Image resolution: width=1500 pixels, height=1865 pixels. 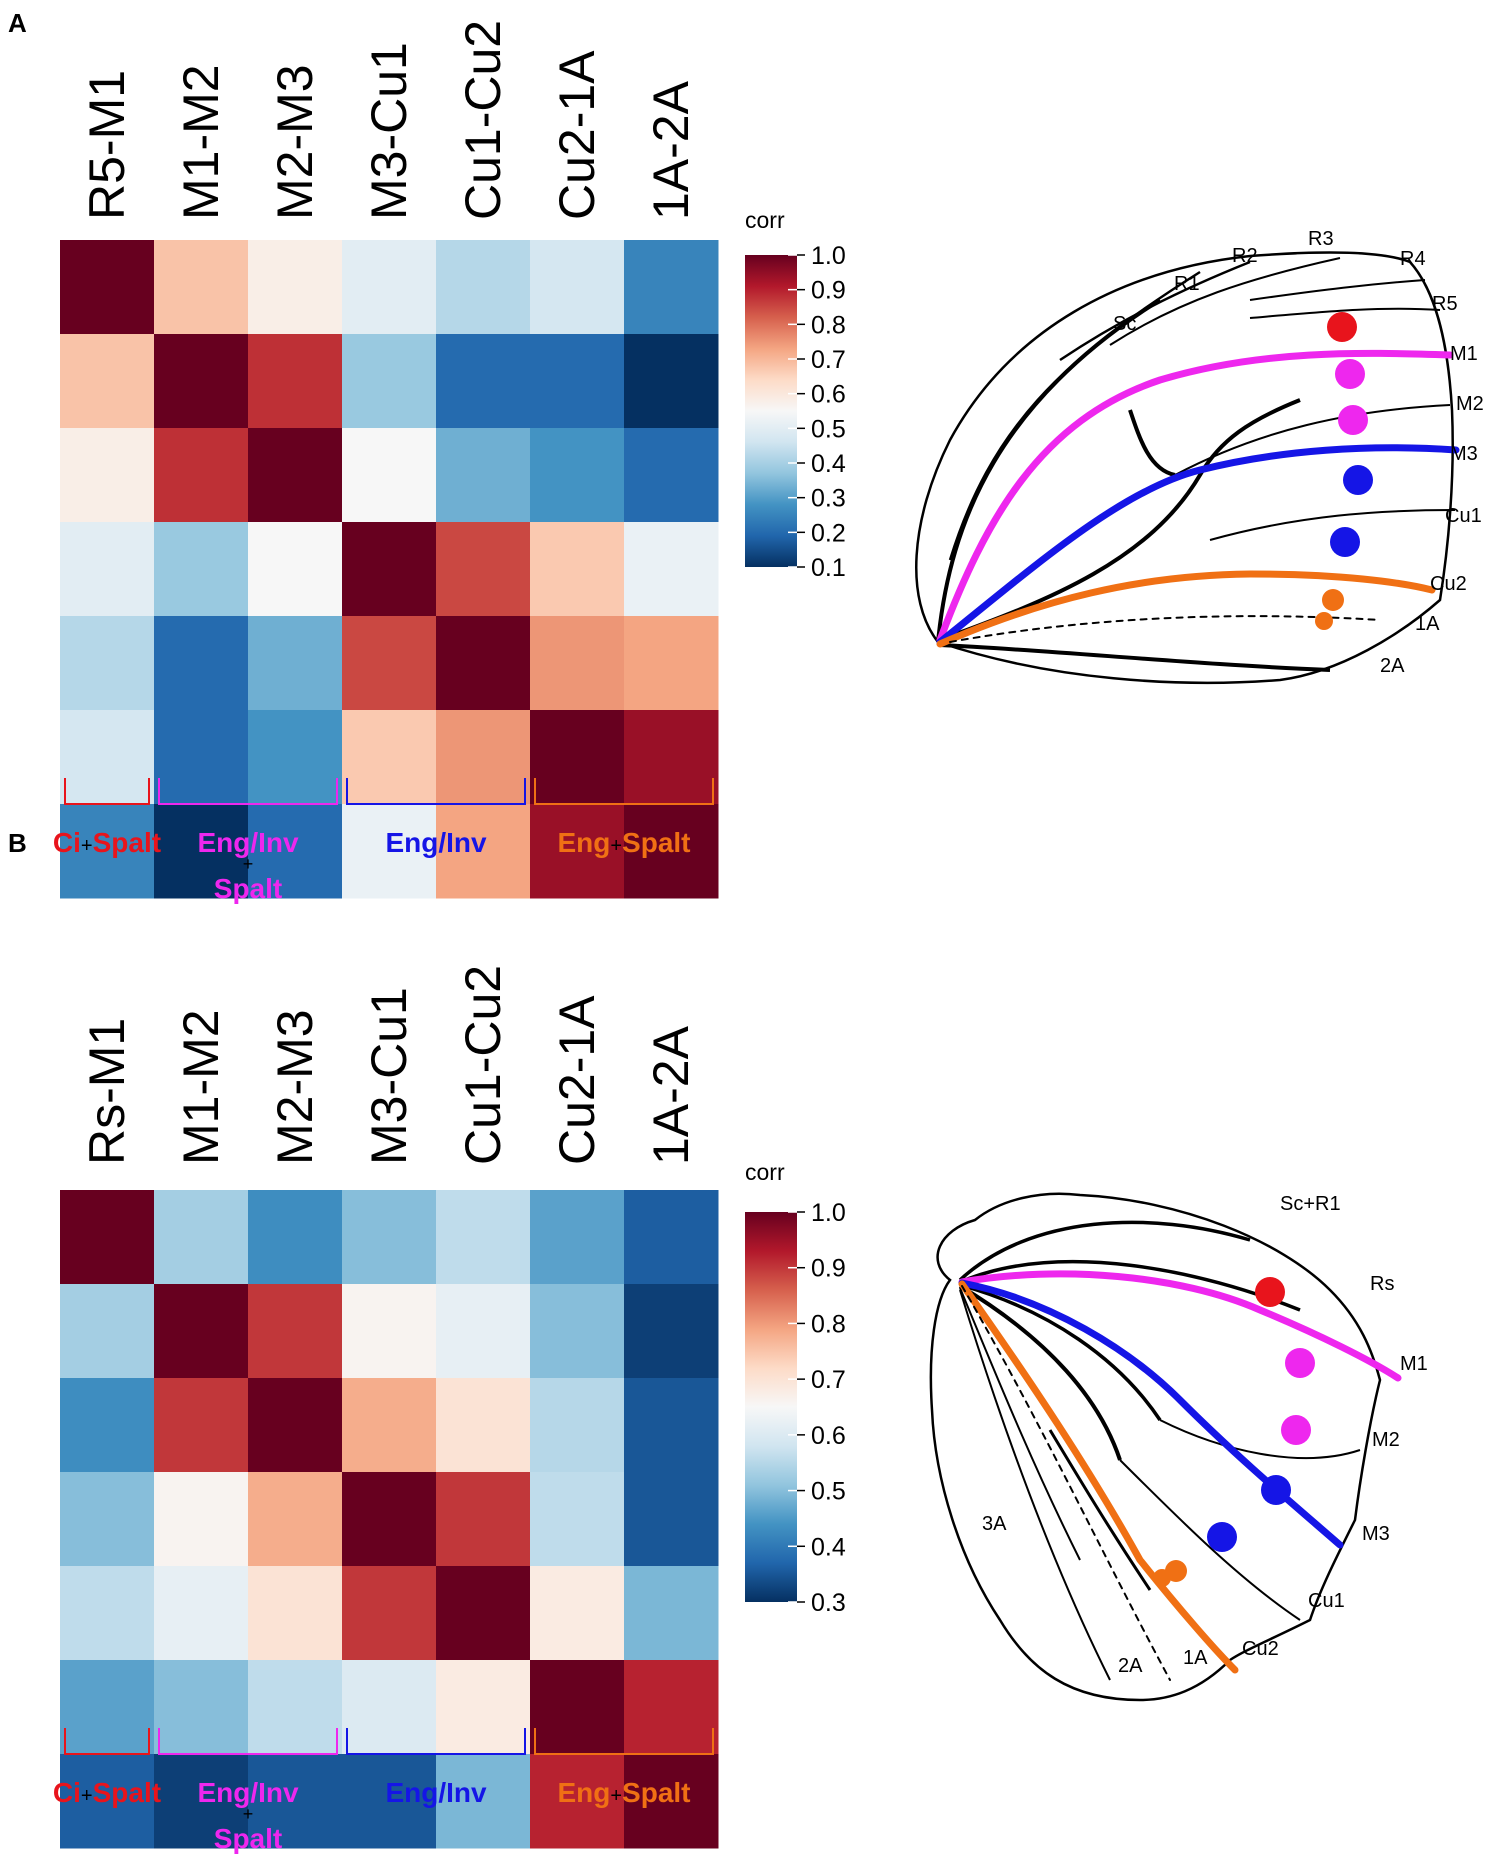 I want to click on forewing-vein-2a, so click(x=1135, y=657).